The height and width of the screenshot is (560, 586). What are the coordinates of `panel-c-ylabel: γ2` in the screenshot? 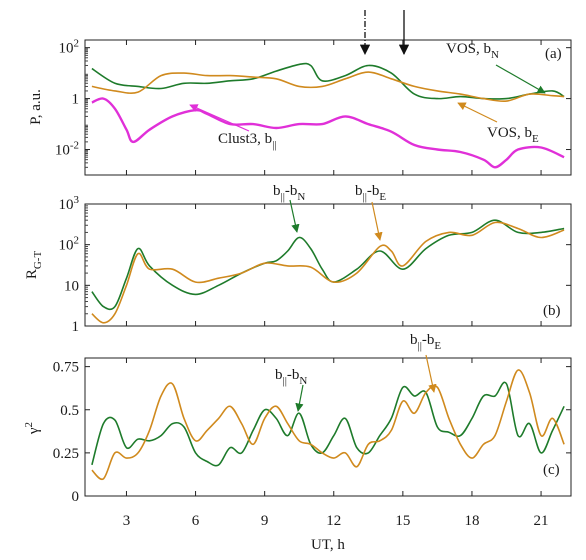 It's located at (32, 428).